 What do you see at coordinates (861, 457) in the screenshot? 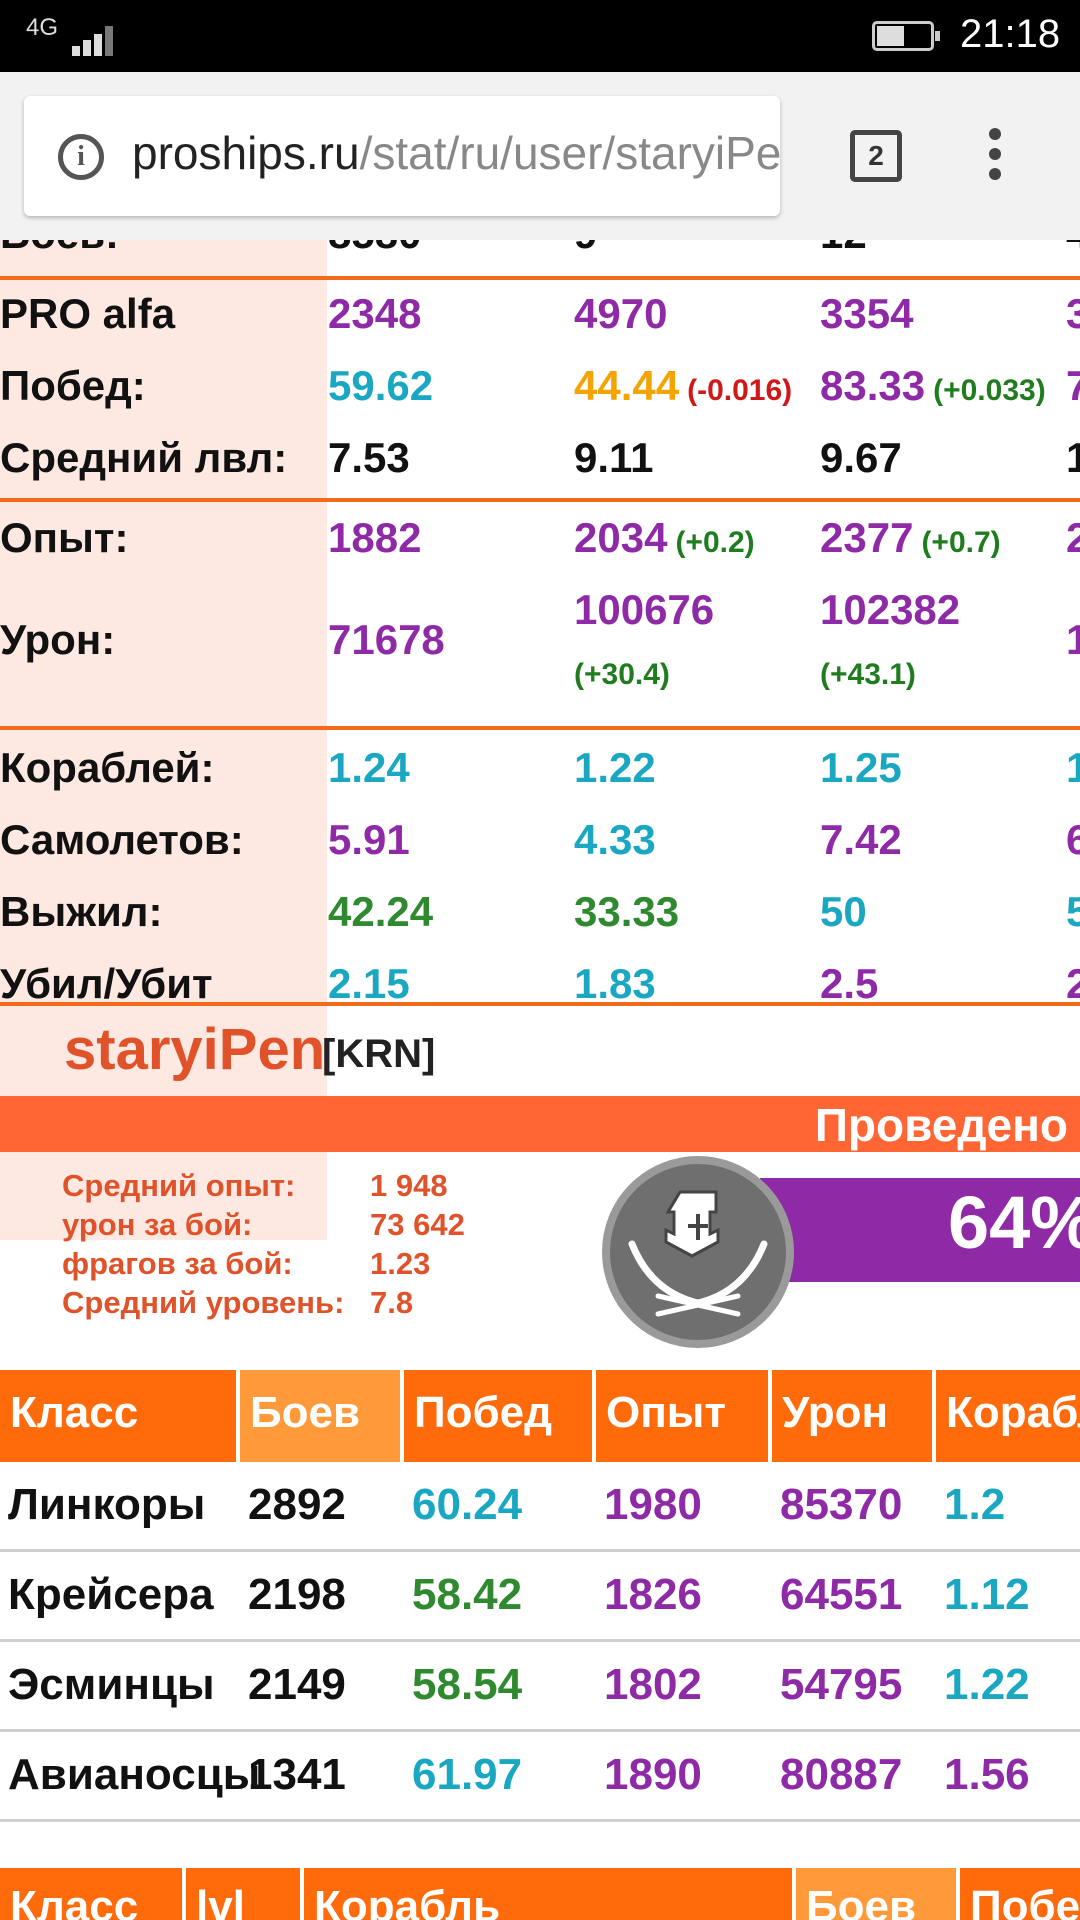
I see `stats-value: 9.67` at bounding box center [861, 457].